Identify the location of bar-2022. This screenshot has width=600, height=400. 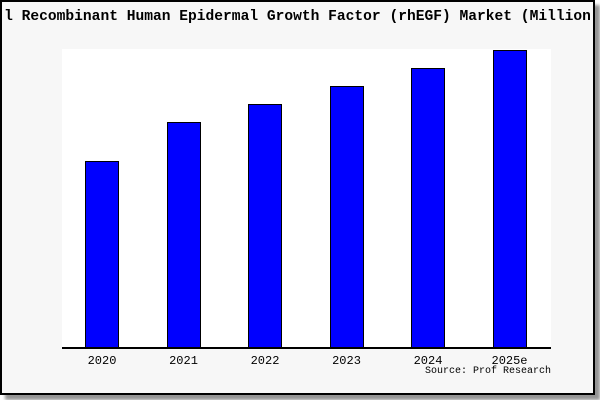
(265, 225).